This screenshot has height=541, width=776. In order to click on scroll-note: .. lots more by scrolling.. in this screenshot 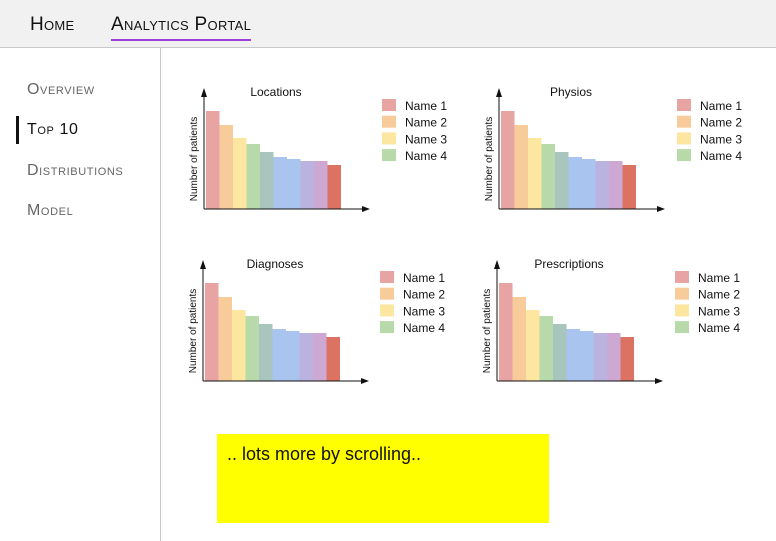, I will do `click(383, 478)`.